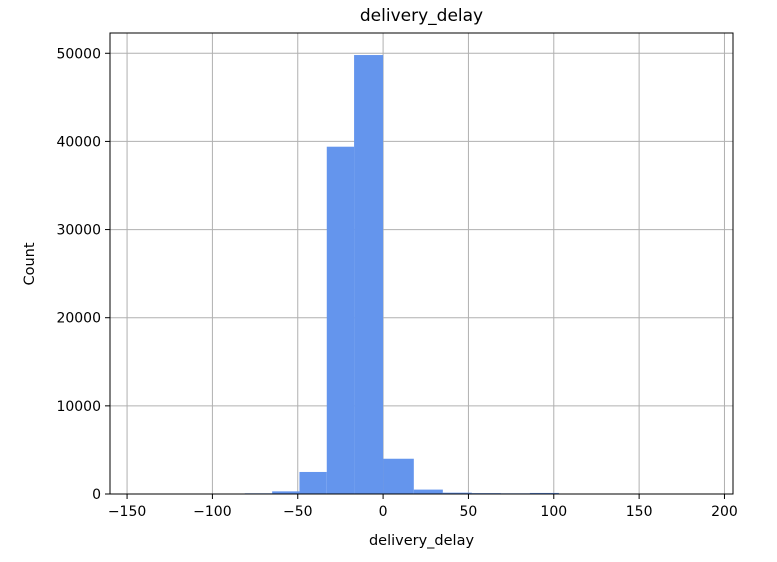 This screenshot has height=562, width=777. What do you see at coordinates (469, 512) in the screenshot?
I see `x-tick-label: 50` at bounding box center [469, 512].